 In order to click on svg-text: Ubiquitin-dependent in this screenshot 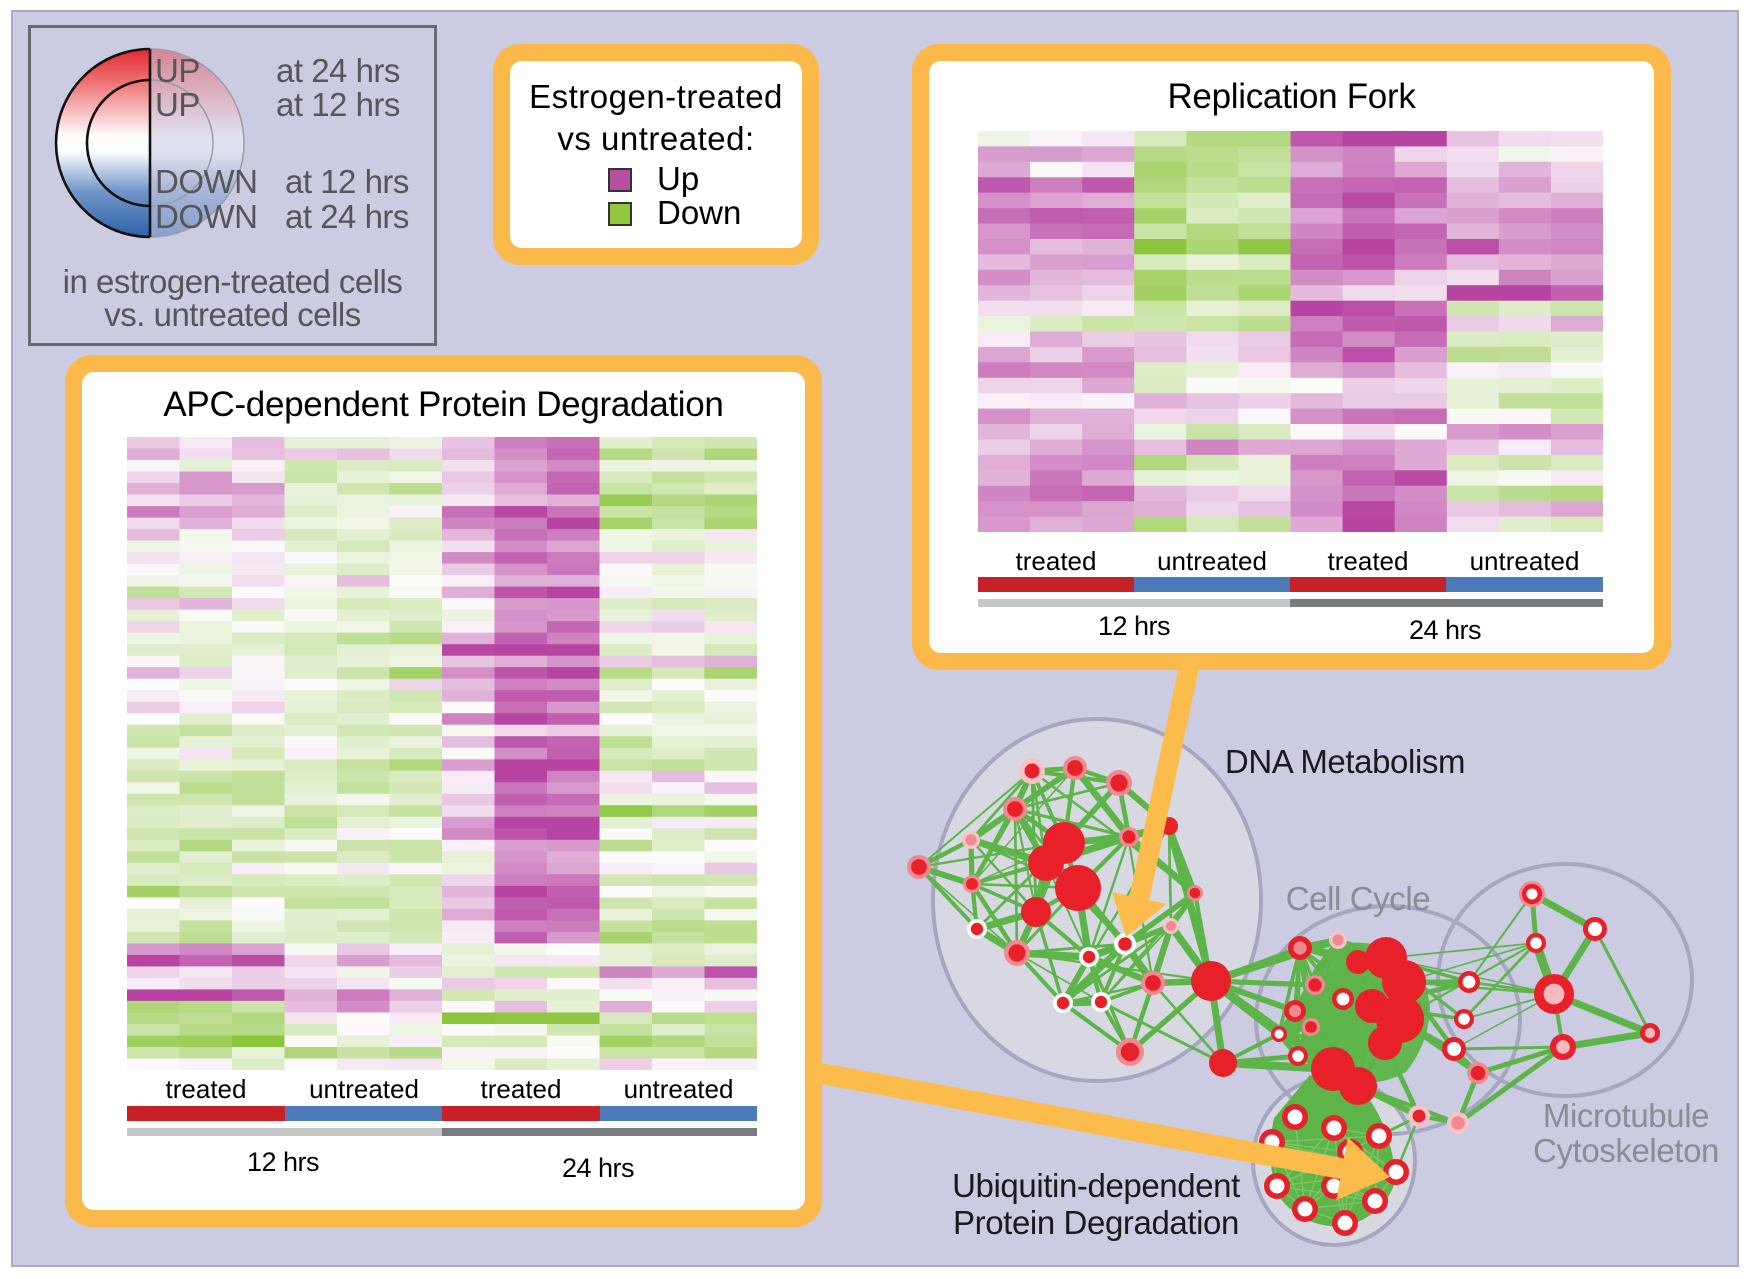, I will do `click(1096, 1185)`.